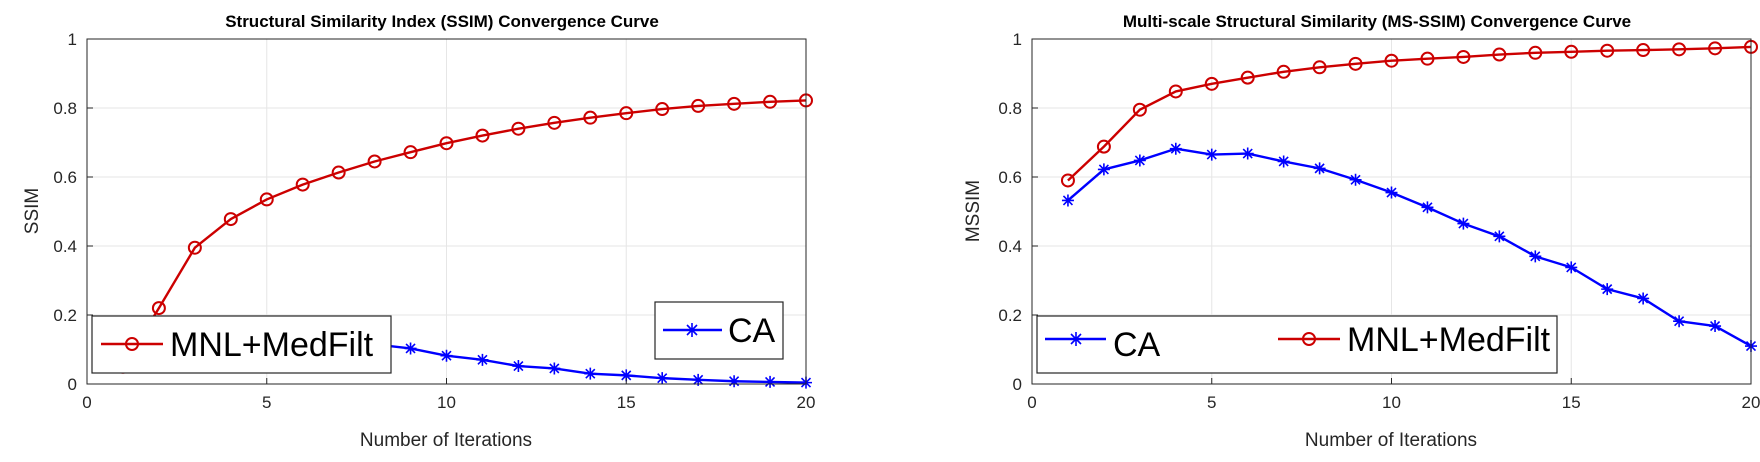  Describe the element at coordinates (1031, 402) in the screenshot. I see `x-tick-label: 0` at that location.